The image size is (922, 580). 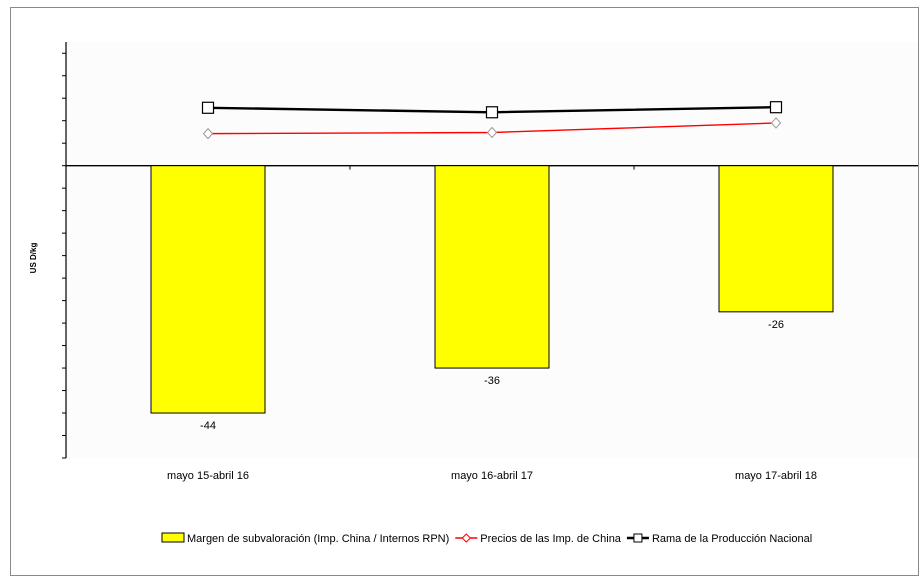 I want to click on y-axis-label: US D/kg, so click(x=33, y=258).